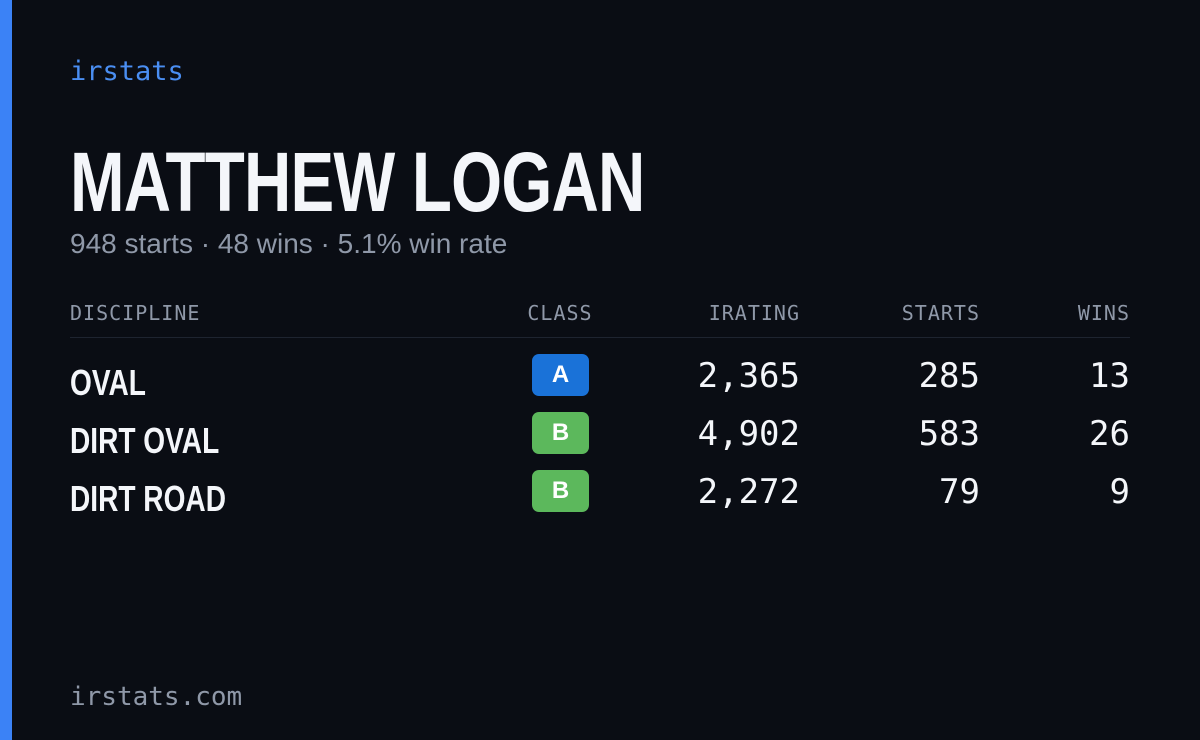 The image size is (1200, 740). I want to click on discipline: DIRT OVAL, so click(145, 440).